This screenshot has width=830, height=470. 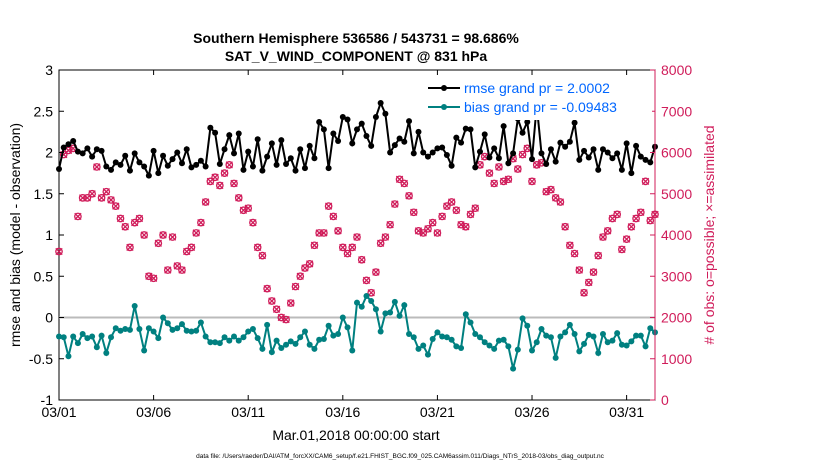 What do you see at coordinates (676, 153) in the screenshot?
I see `y-right-tick-label: 6000` at bounding box center [676, 153].